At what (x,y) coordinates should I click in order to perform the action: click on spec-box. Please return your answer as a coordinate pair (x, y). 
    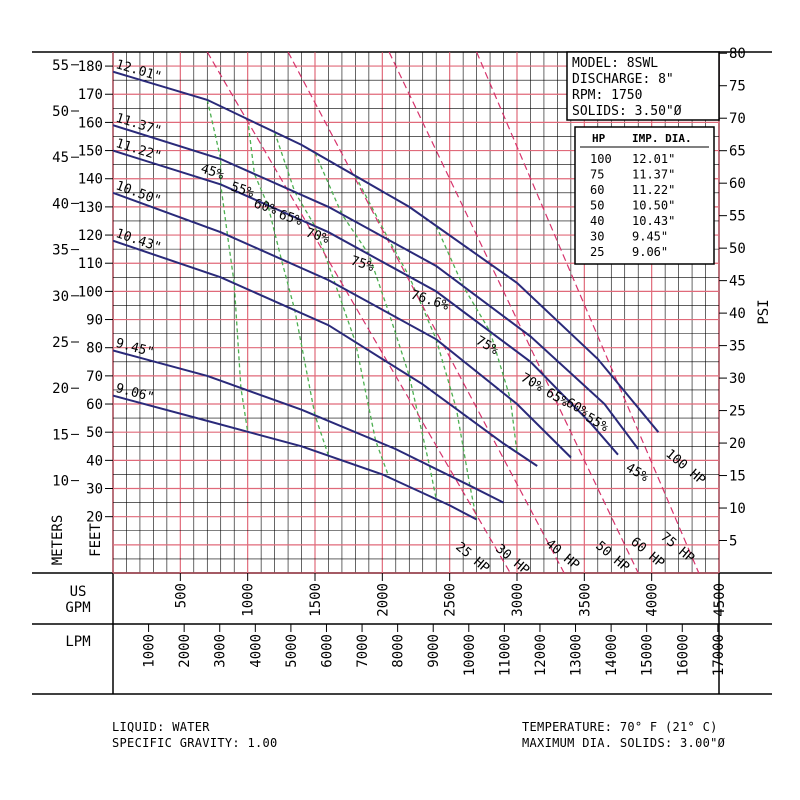
    Looking at the image, I should click on (643, 86).